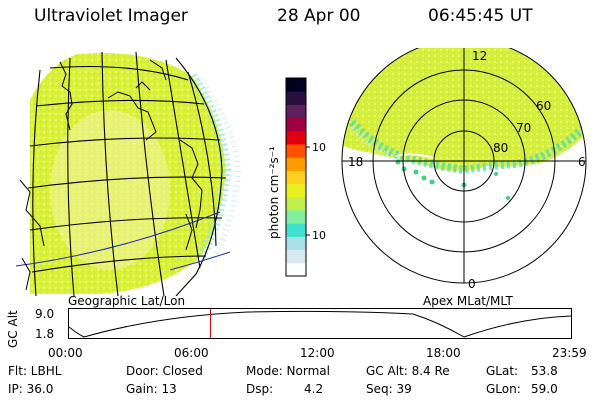 Image resolution: width=600 pixels, height=400 pixels. Describe the element at coordinates (45, 314) in the screenshot. I see `alt-ymax-label: 9.0` at that location.